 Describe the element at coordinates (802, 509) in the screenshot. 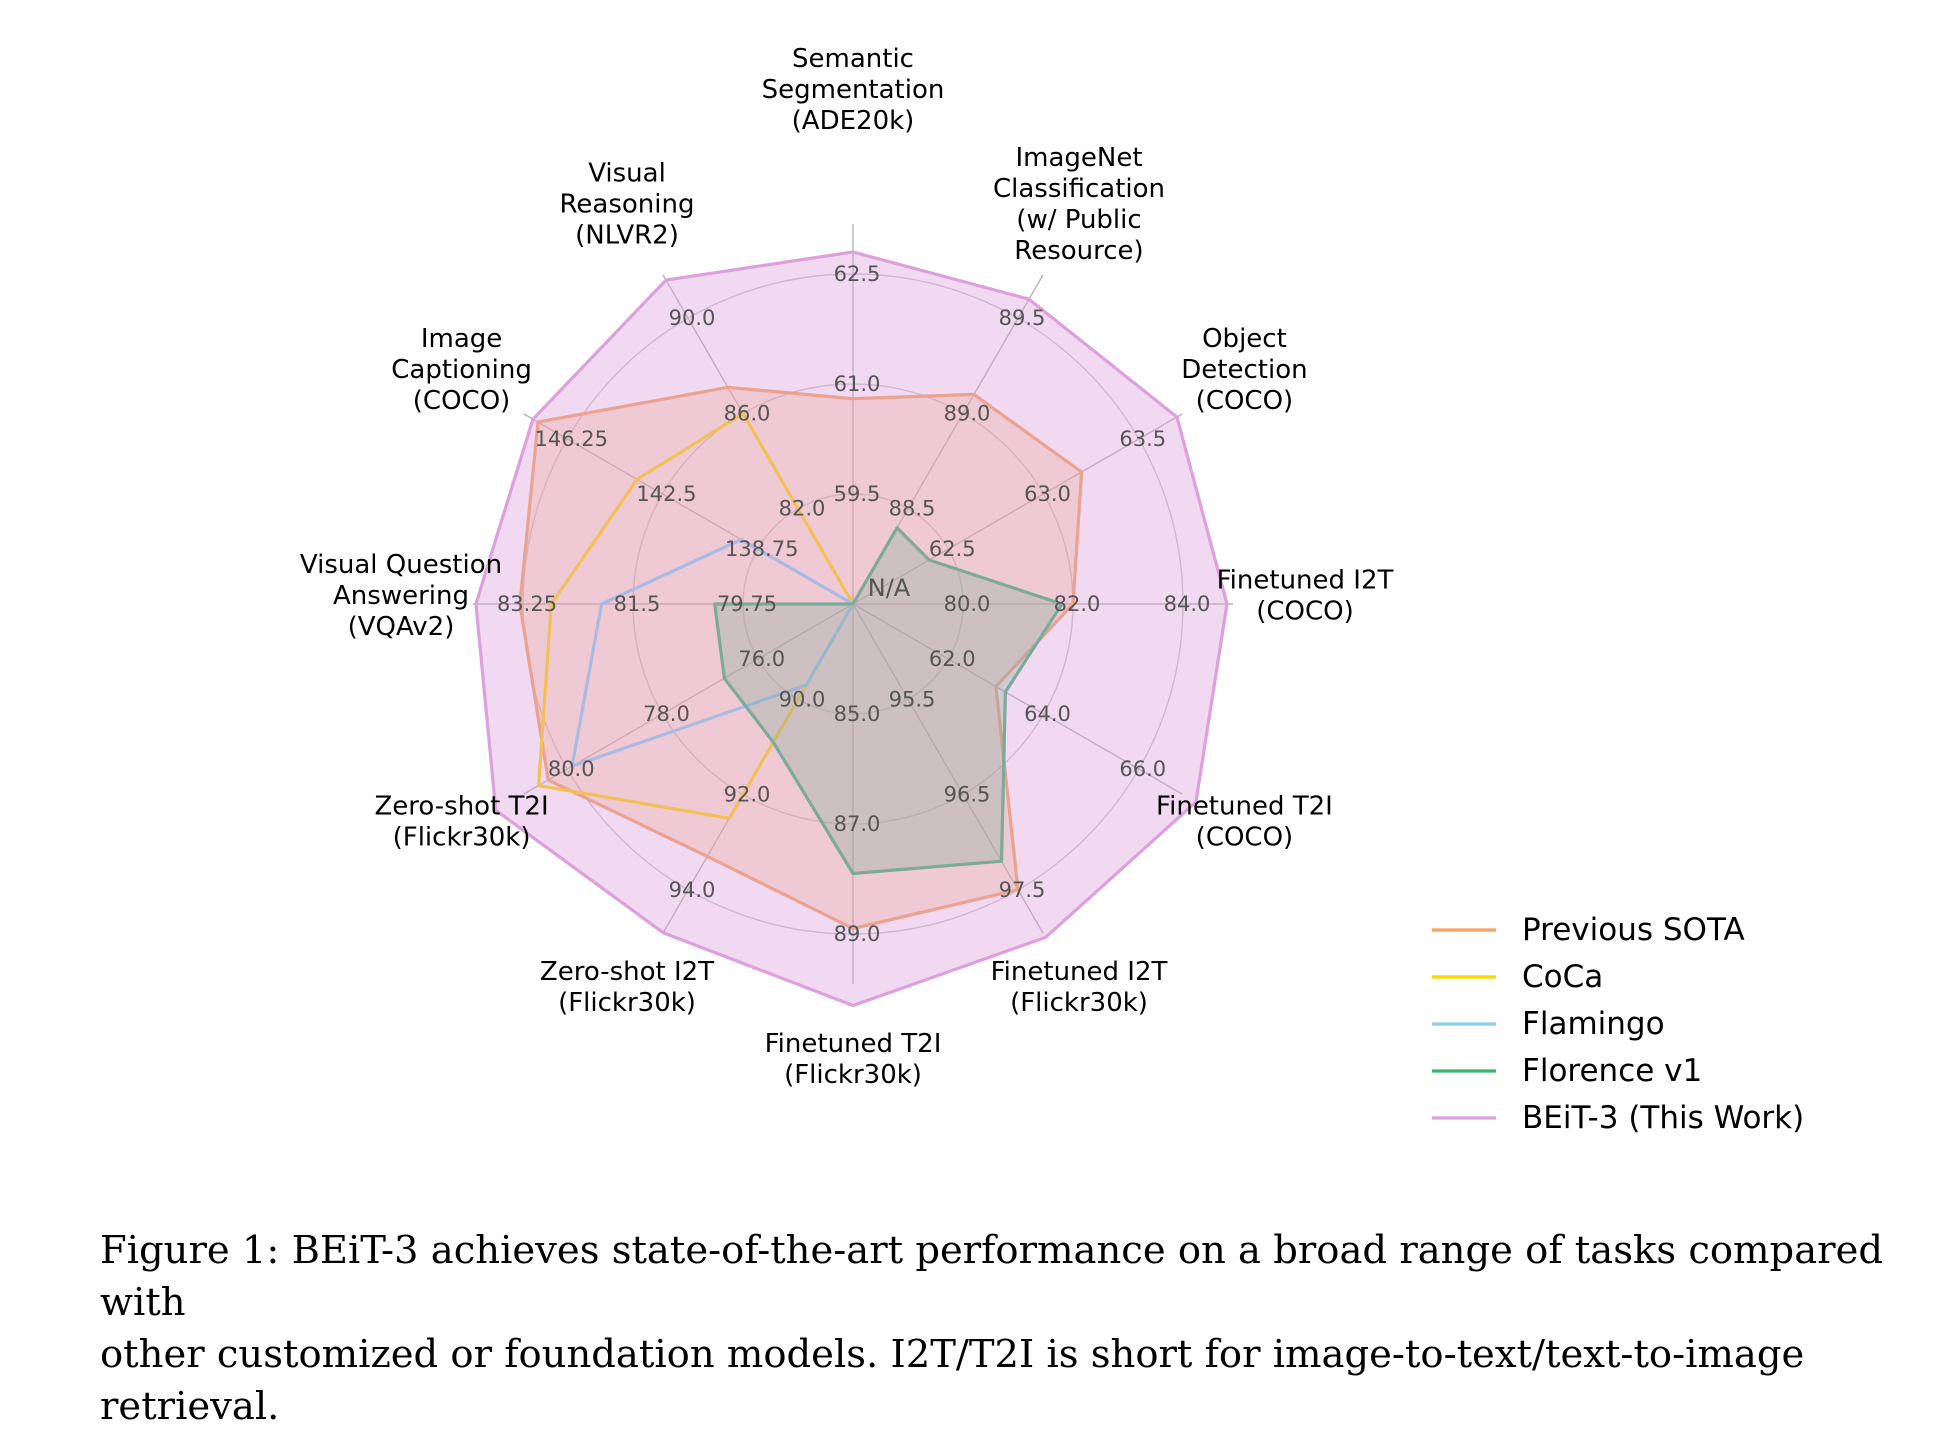

I see `tick-label-visual-reasoning-nlvr2-1: 82.0` at that location.